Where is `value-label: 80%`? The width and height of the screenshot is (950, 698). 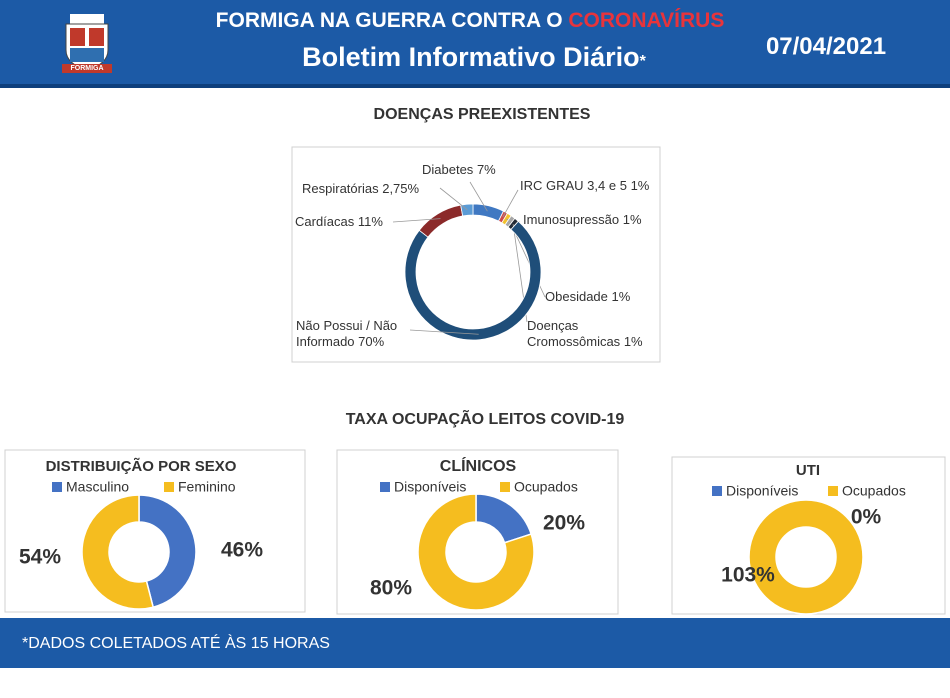
value-label: 80% is located at coordinates (391, 588).